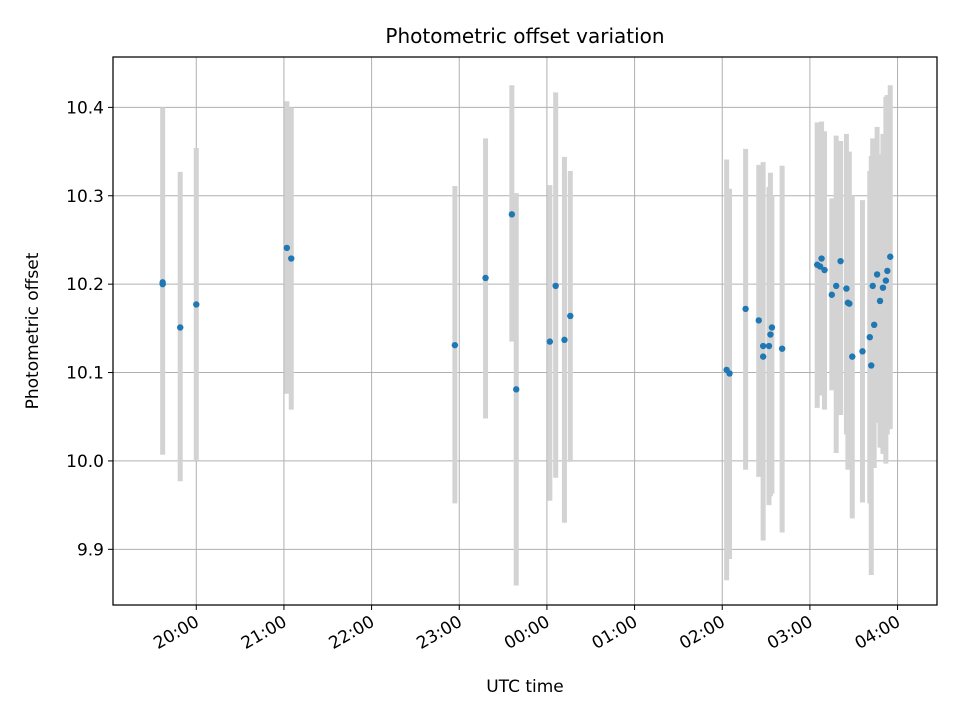 The height and width of the screenshot is (720, 960). I want to click on y-tick-label: 10.1, so click(85, 374).